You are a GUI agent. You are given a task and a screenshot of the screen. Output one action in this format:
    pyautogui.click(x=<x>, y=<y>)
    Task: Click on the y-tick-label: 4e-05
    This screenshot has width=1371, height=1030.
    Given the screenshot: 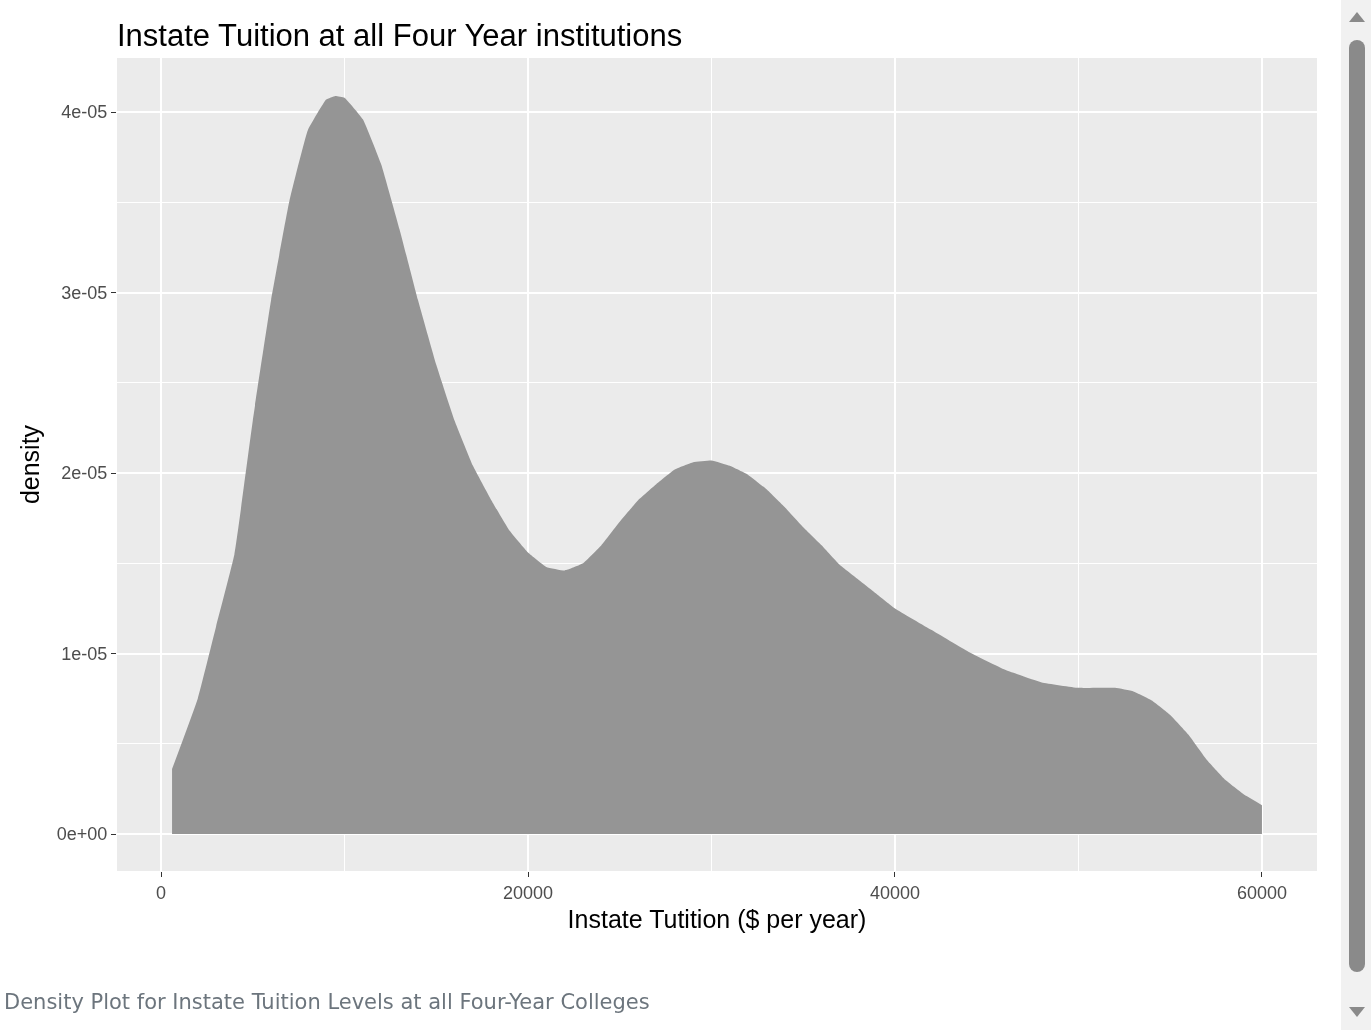 What is the action you would take?
    pyautogui.click(x=84, y=112)
    